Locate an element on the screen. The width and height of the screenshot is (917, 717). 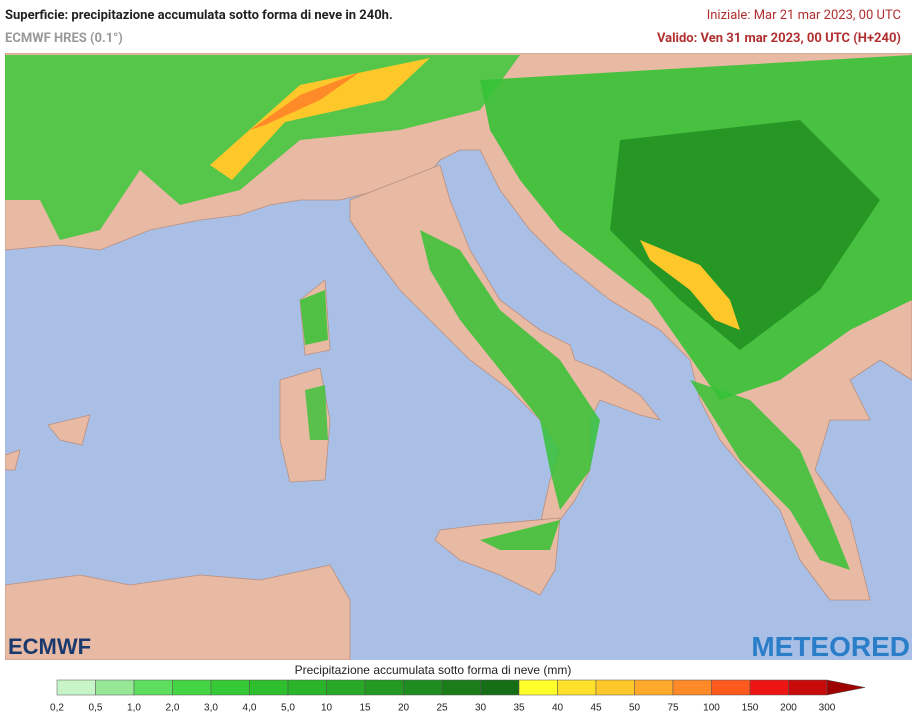
legend-label: 2,0 is located at coordinates (173, 708).